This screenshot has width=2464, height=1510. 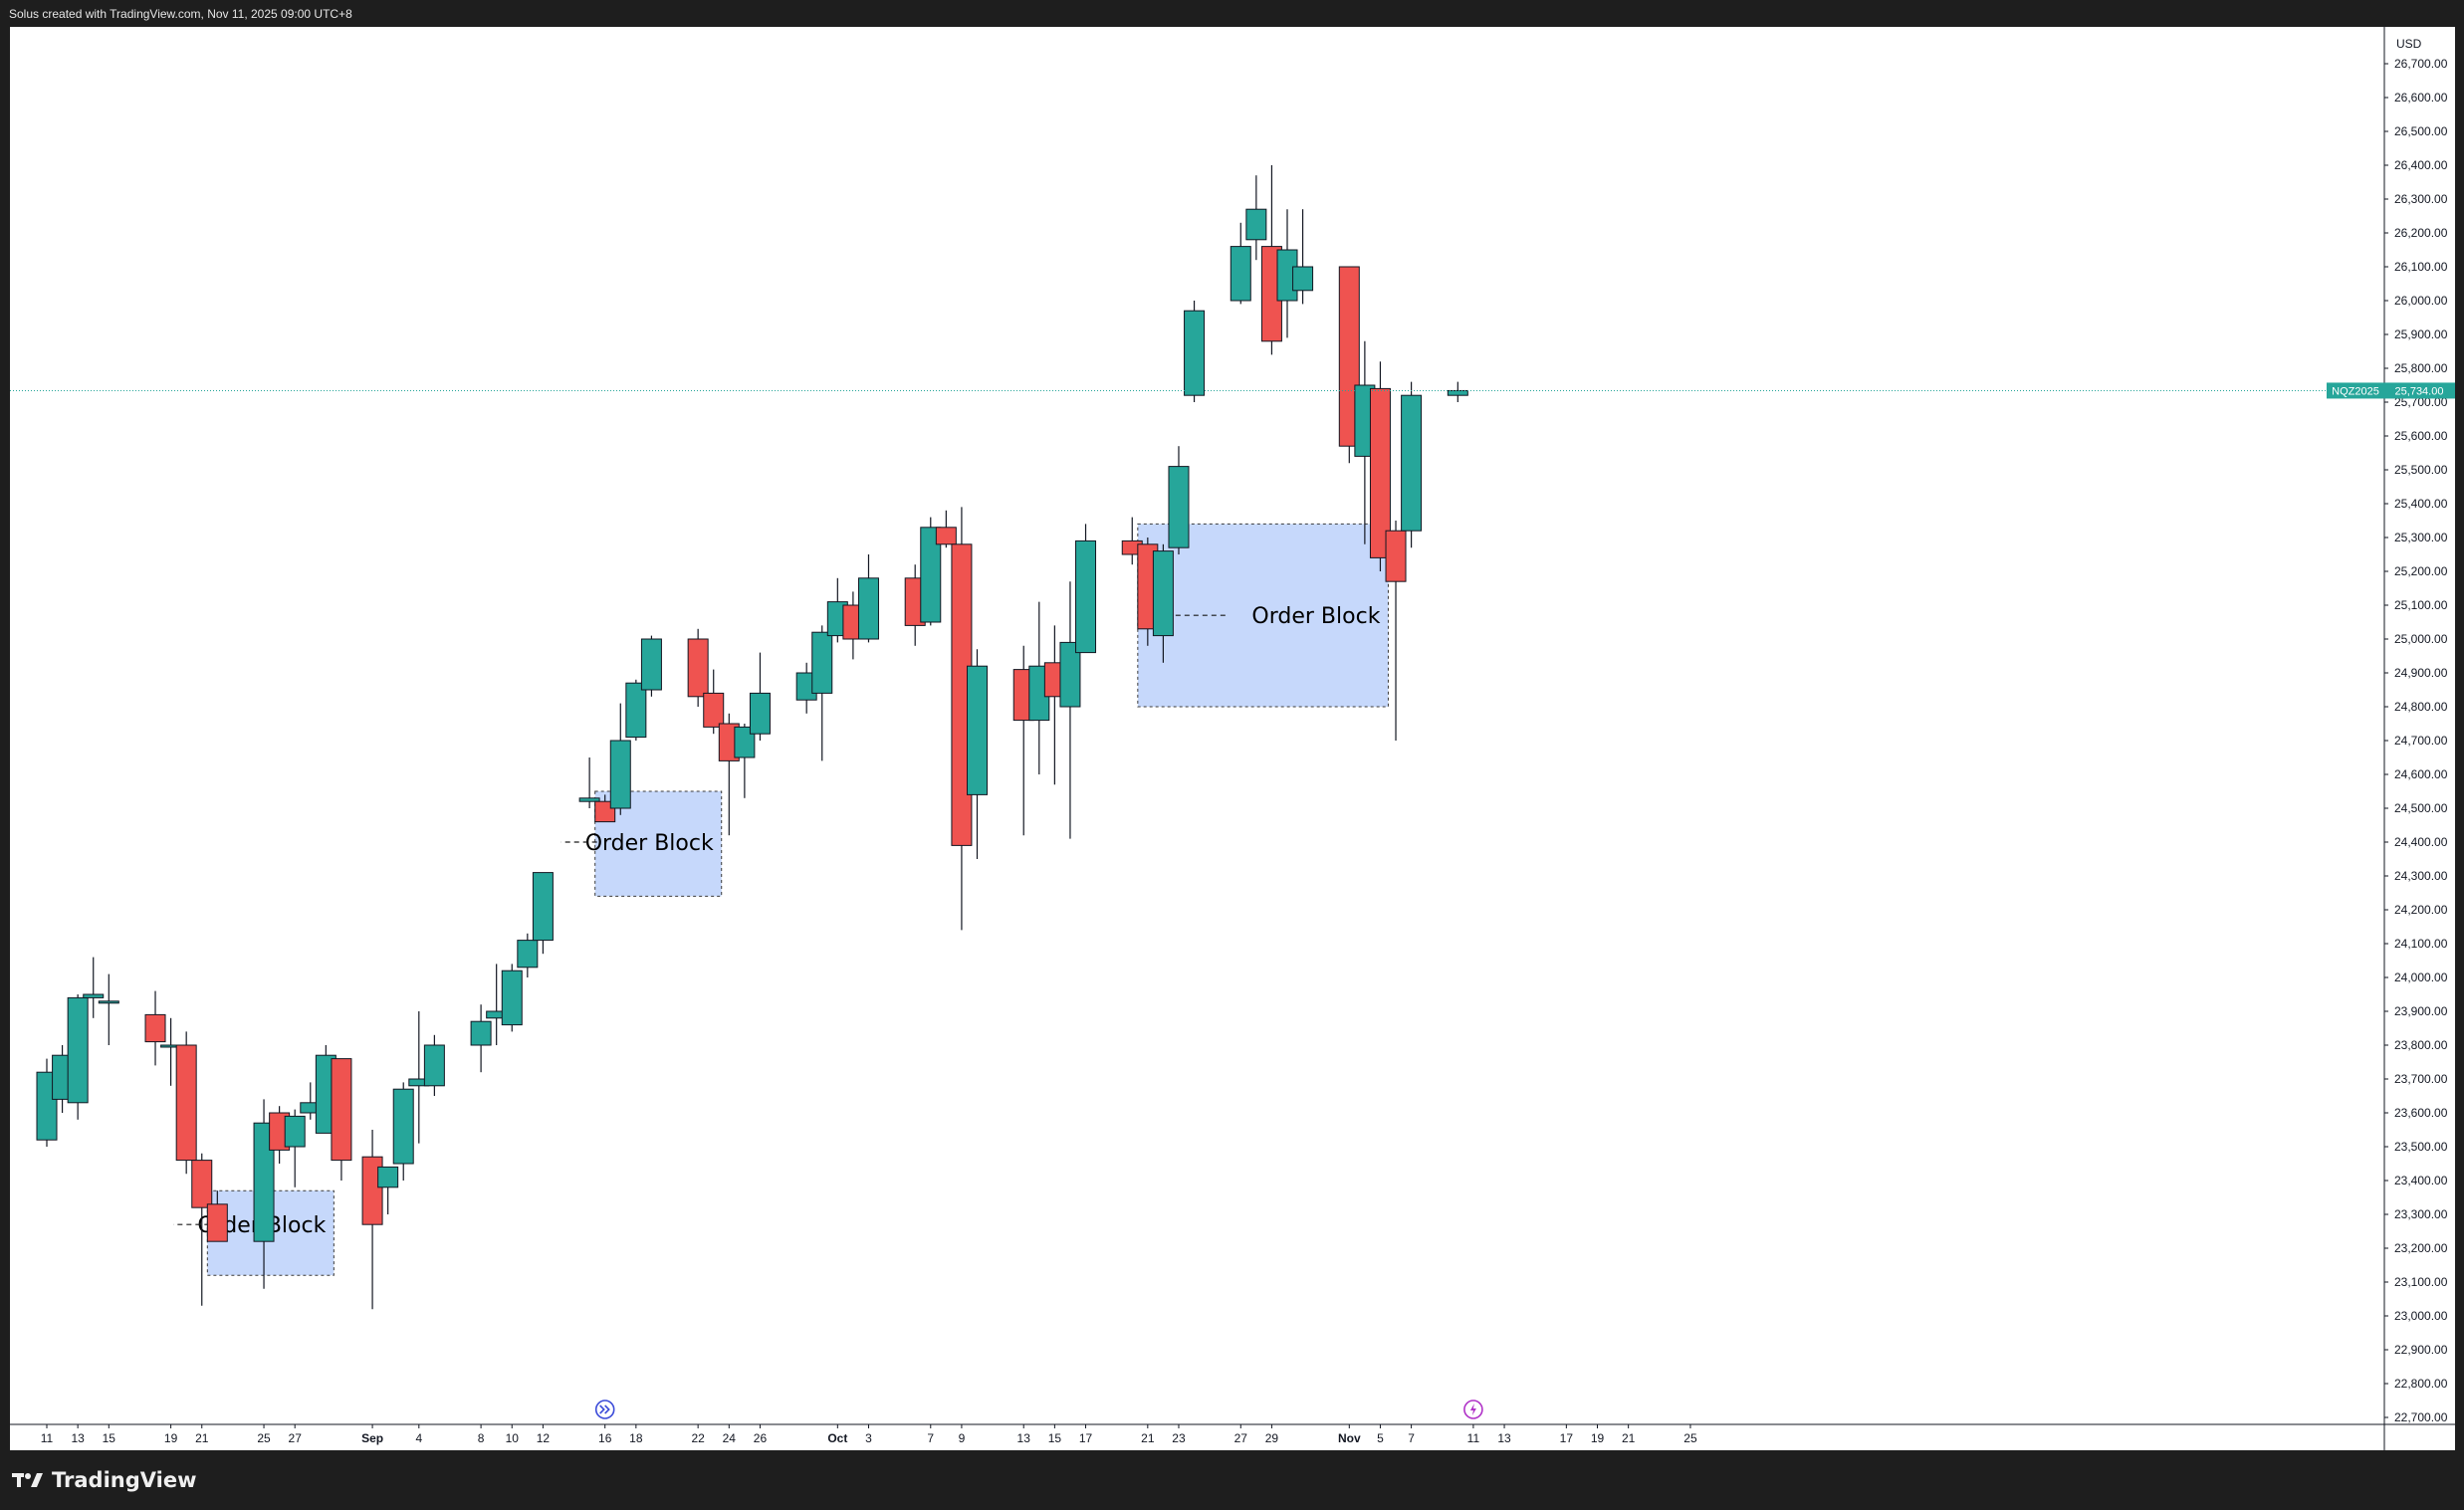 What do you see at coordinates (868, 1438) in the screenshot?
I see `time-tick-label: 3` at bounding box center [868, 1438].